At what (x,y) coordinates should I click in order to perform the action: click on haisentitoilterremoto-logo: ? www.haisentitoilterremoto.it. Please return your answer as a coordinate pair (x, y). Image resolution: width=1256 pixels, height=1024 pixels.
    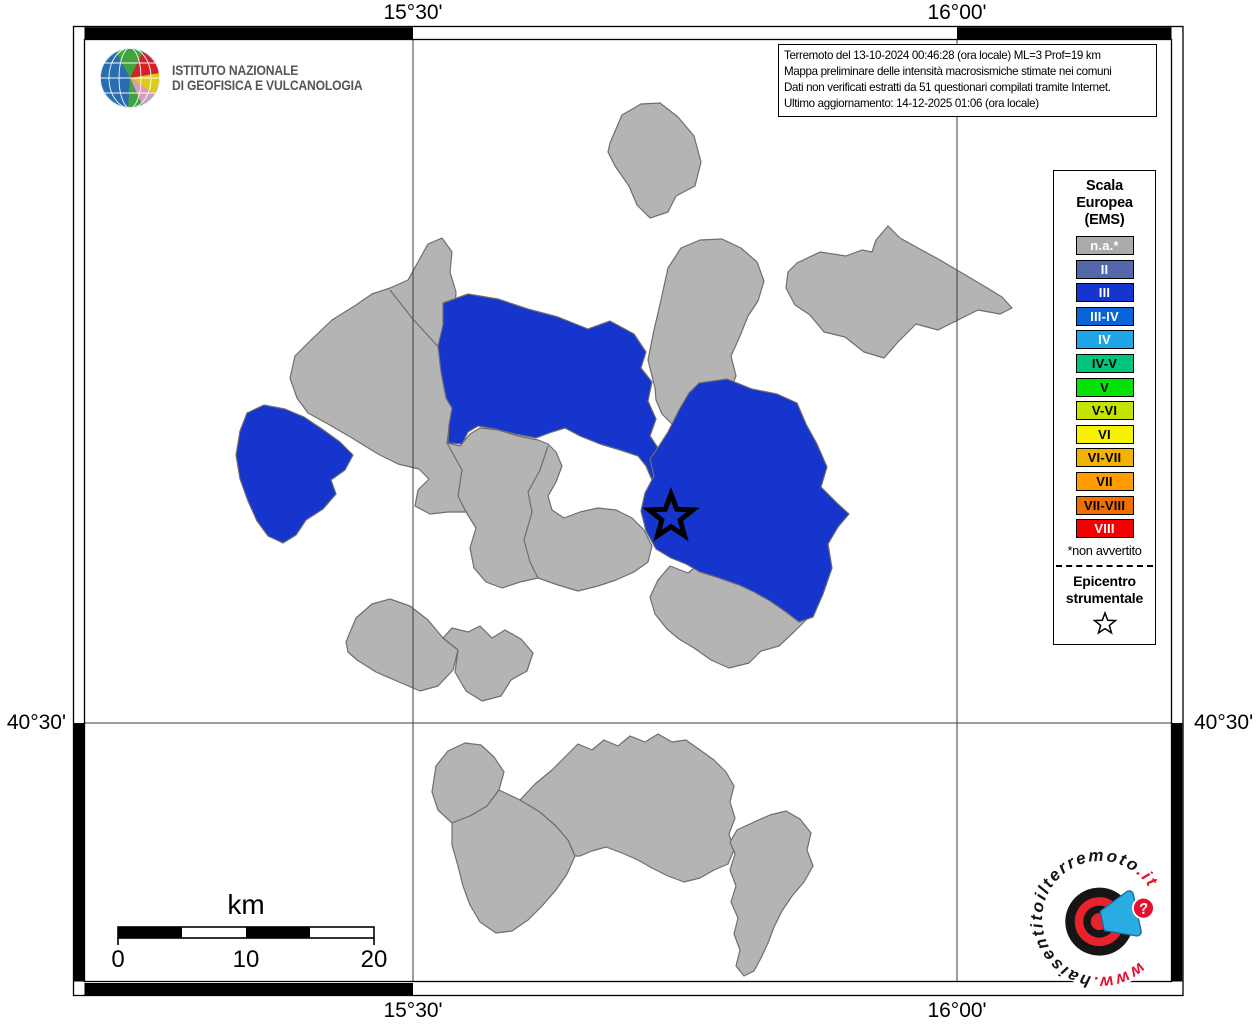
    Looking at the image, I should click on (1102, 920).